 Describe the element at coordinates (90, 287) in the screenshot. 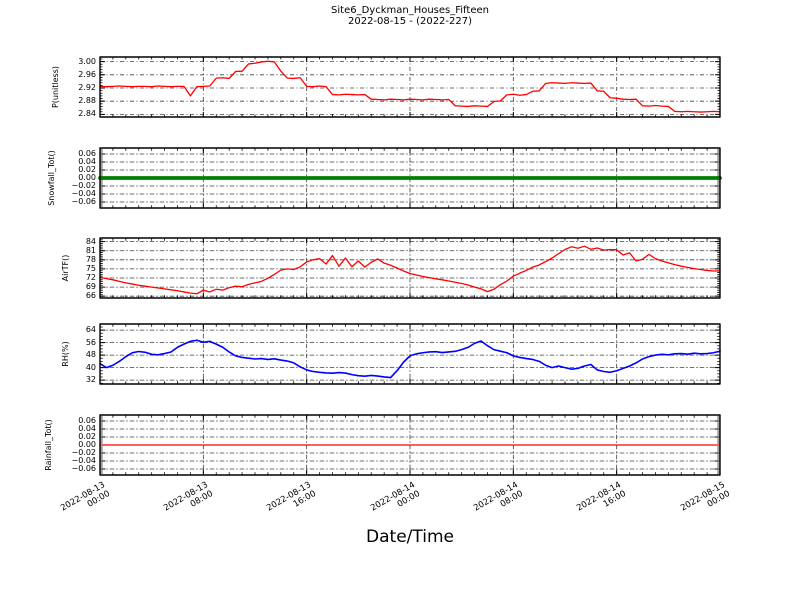

I see `y-tick-label-text: 69` at that location.